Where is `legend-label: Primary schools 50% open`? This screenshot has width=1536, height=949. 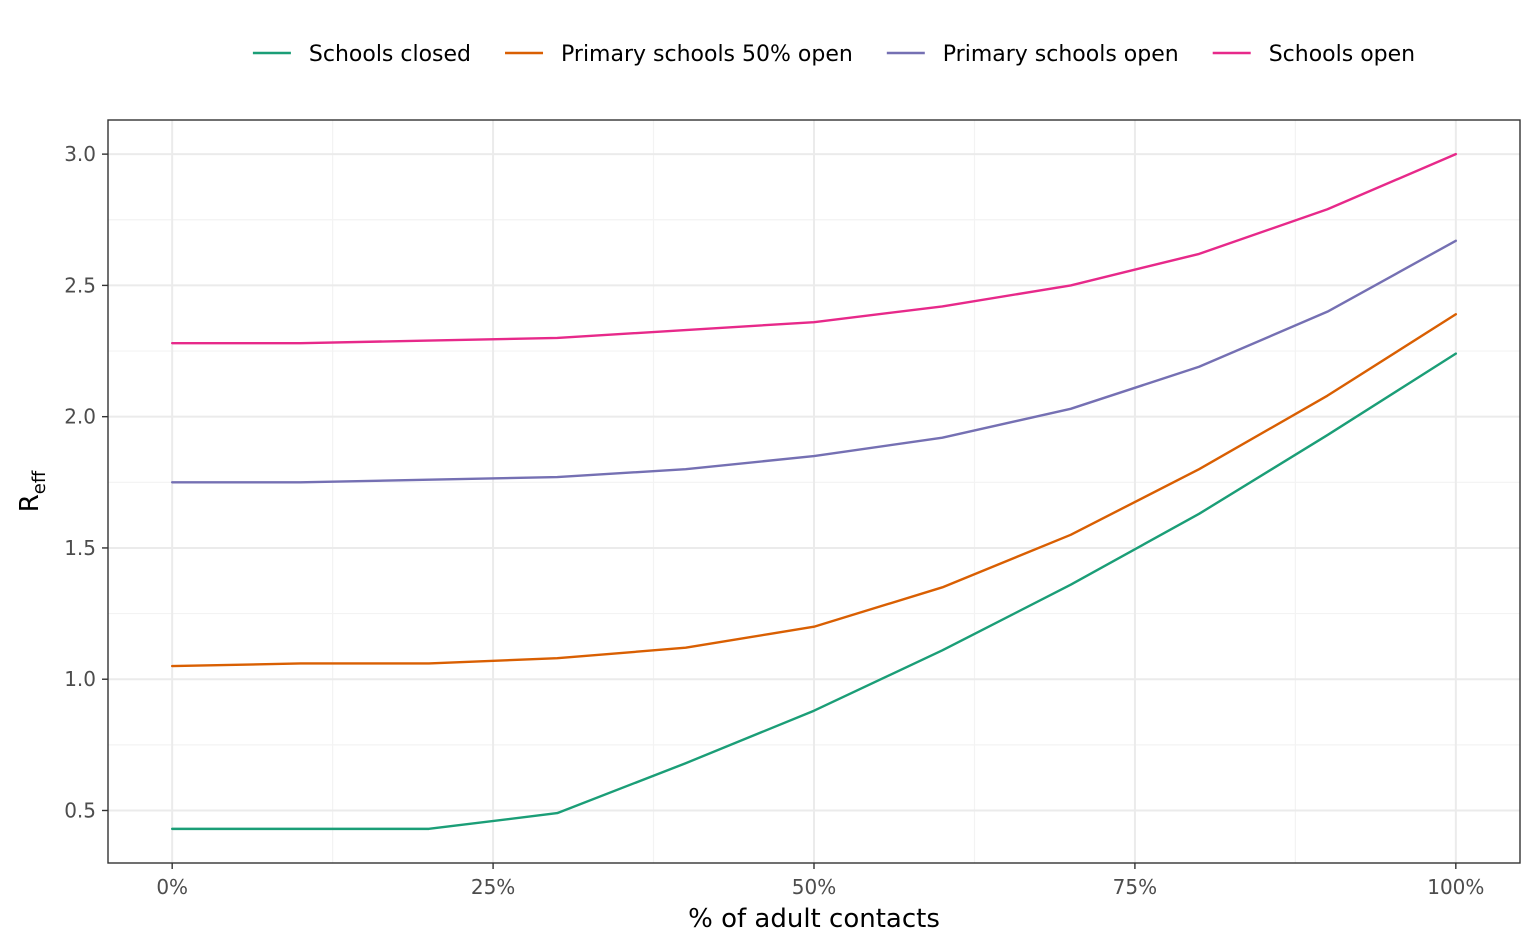
legend-label: Primary schools 50% open is located at coordinates (707, 54).